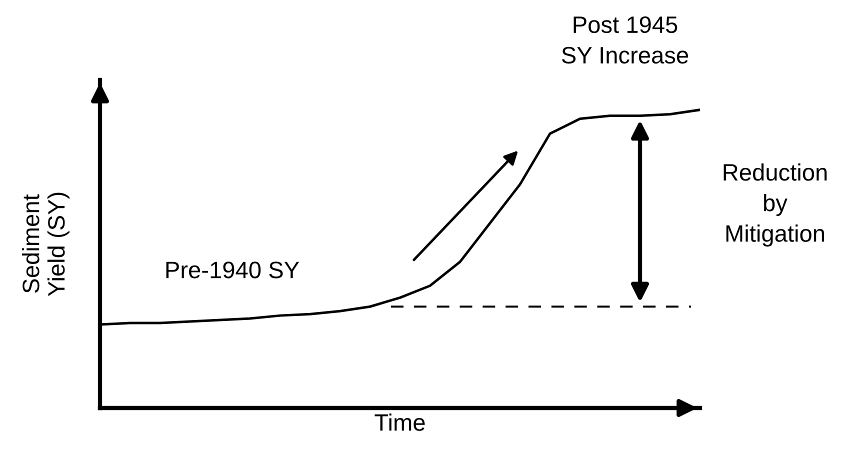 The height and width of the screenshot is (456, 861). I want to click on x-axis-title: Time, so click(399, 422).